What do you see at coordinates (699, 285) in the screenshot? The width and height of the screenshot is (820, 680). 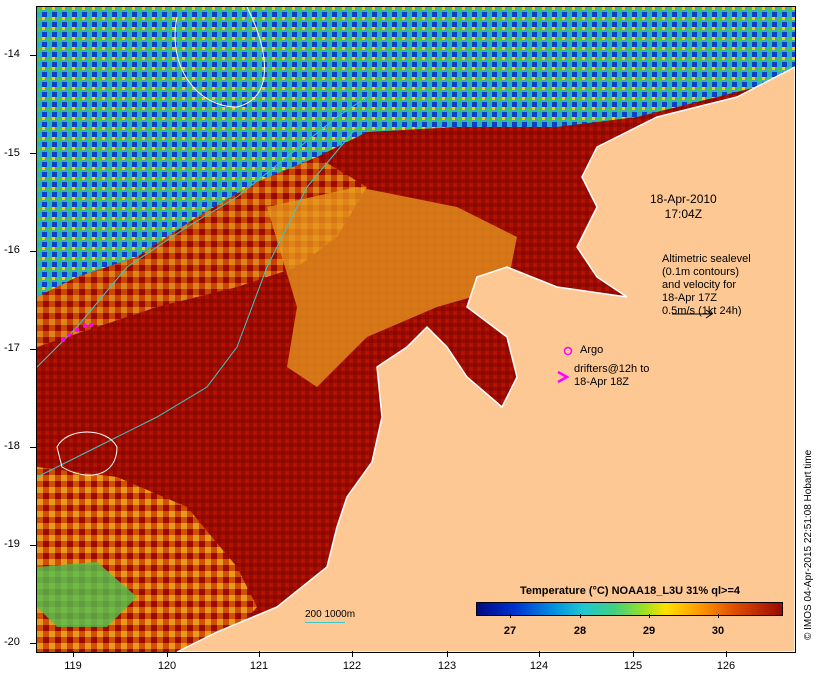 I see `altimetry-line: and velocity for` at bounding box center [699, 285].